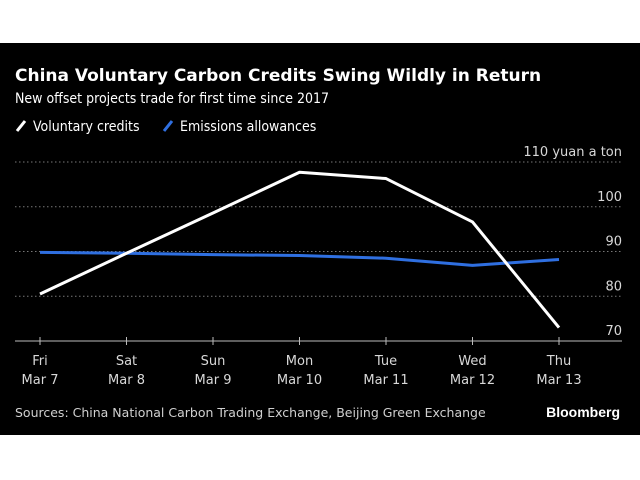 This screenshot has width=640, height=480. Describe the element at coordinates (385, 380) in the screenshot. I see `x-tick-label: Mar 11` at that location.